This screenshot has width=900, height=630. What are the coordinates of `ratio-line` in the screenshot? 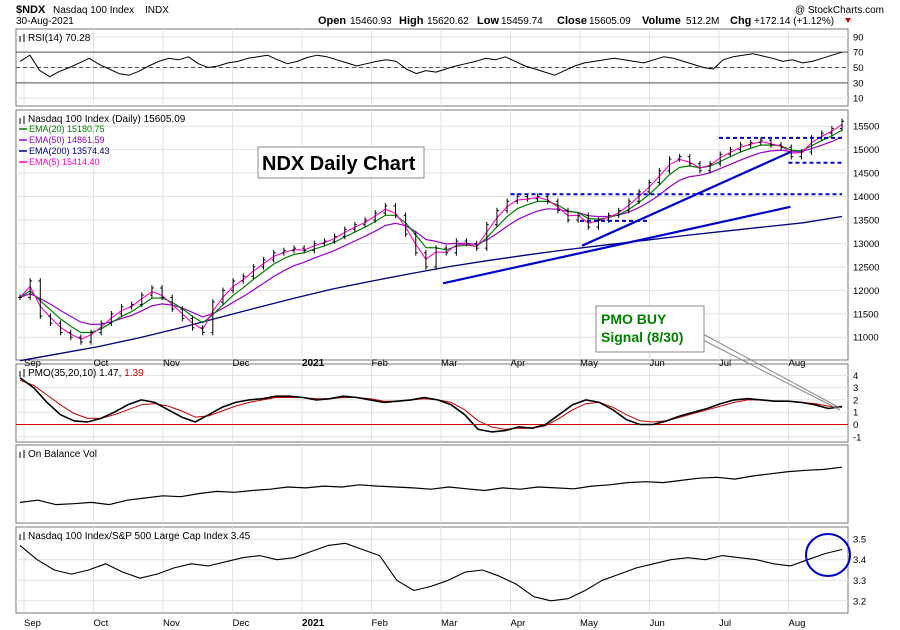 It's located at (431, 572).